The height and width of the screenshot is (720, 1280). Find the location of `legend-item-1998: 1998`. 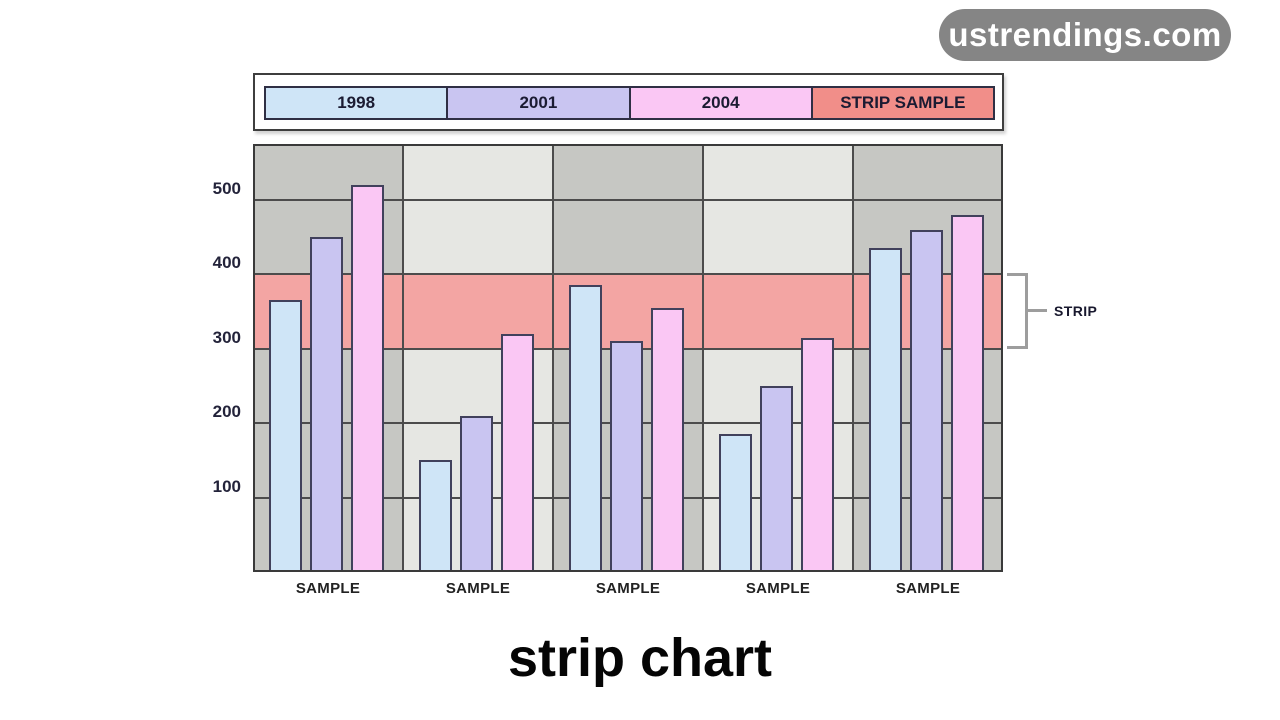

legend-item-1998: 1998 is located at coordinates (356, 103).